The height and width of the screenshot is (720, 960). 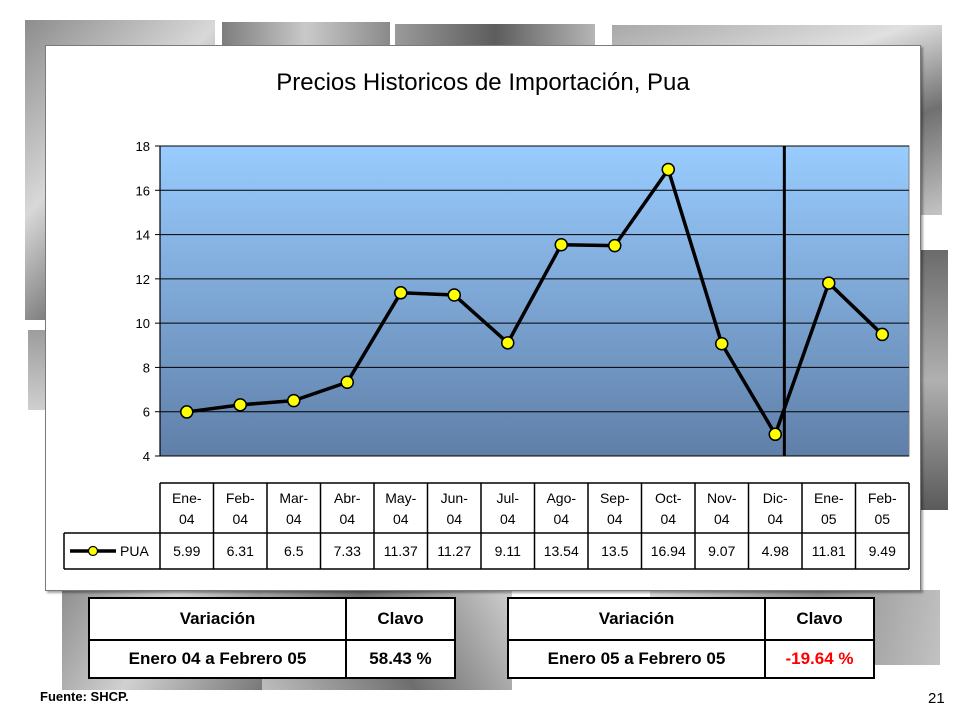 I want to click on table-value: 58.43 %, so click(x=400, y=659).